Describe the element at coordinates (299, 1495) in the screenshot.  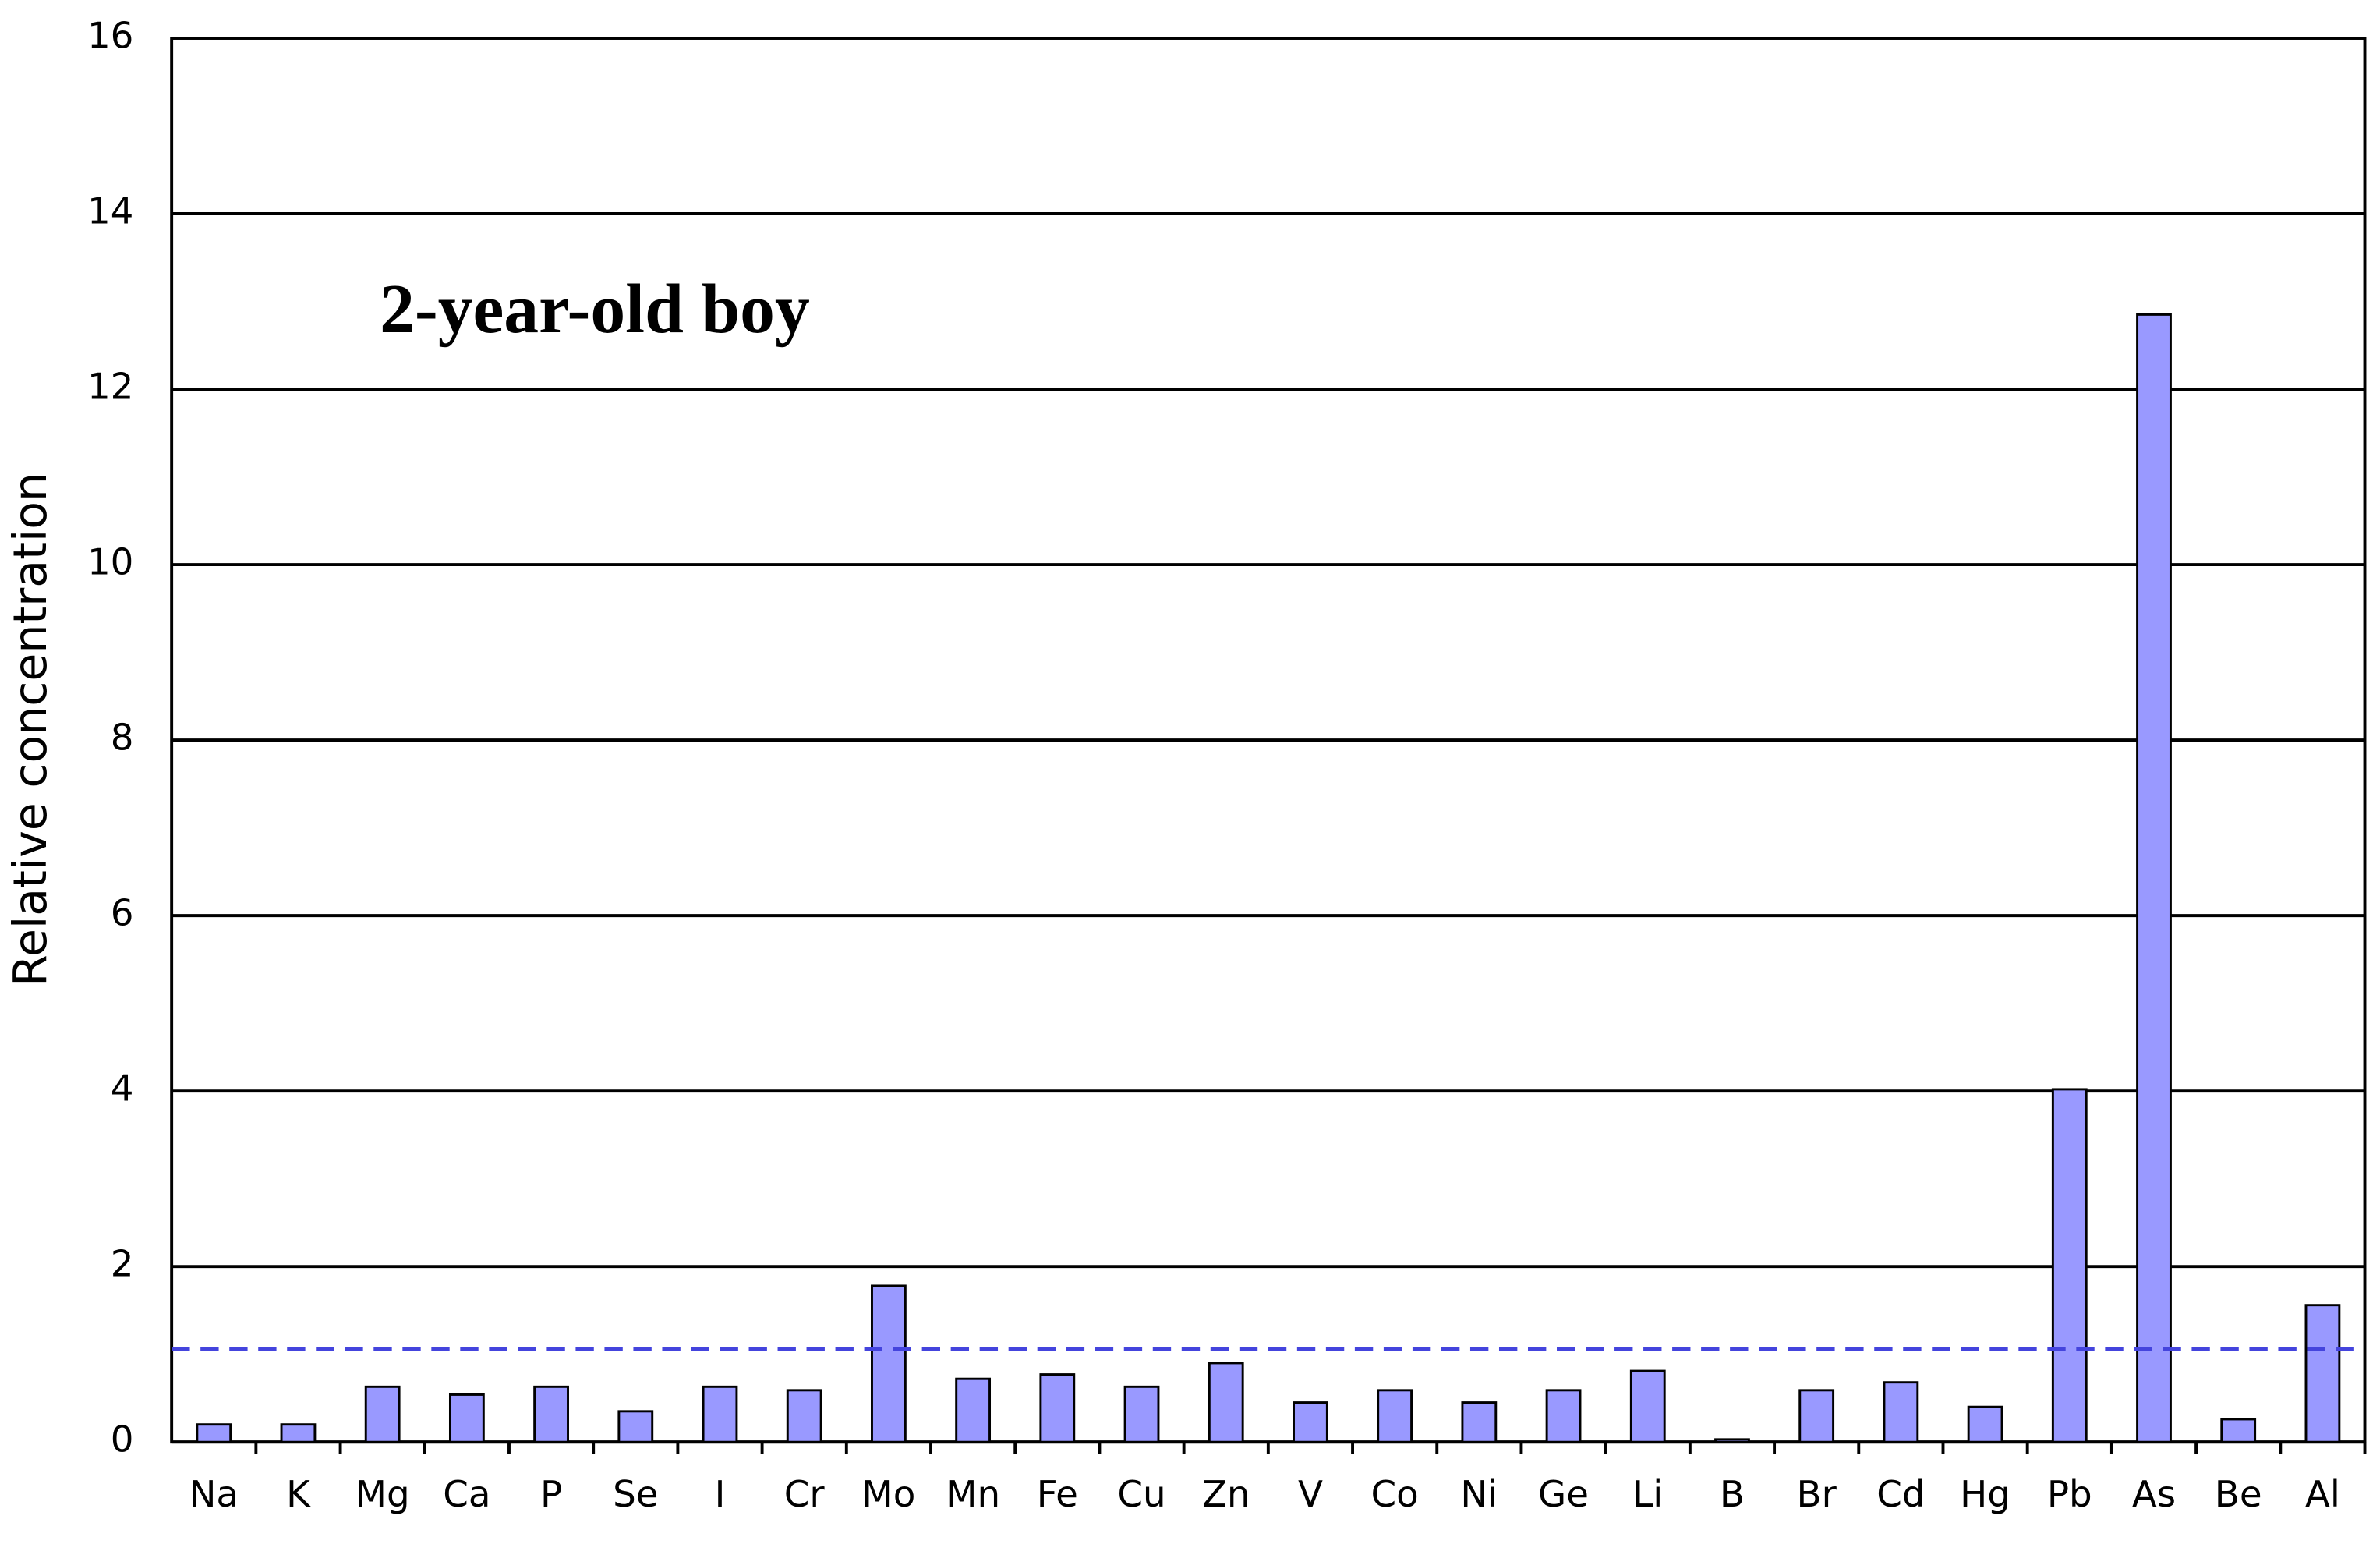
I see `x-tick-label: K` at that location.